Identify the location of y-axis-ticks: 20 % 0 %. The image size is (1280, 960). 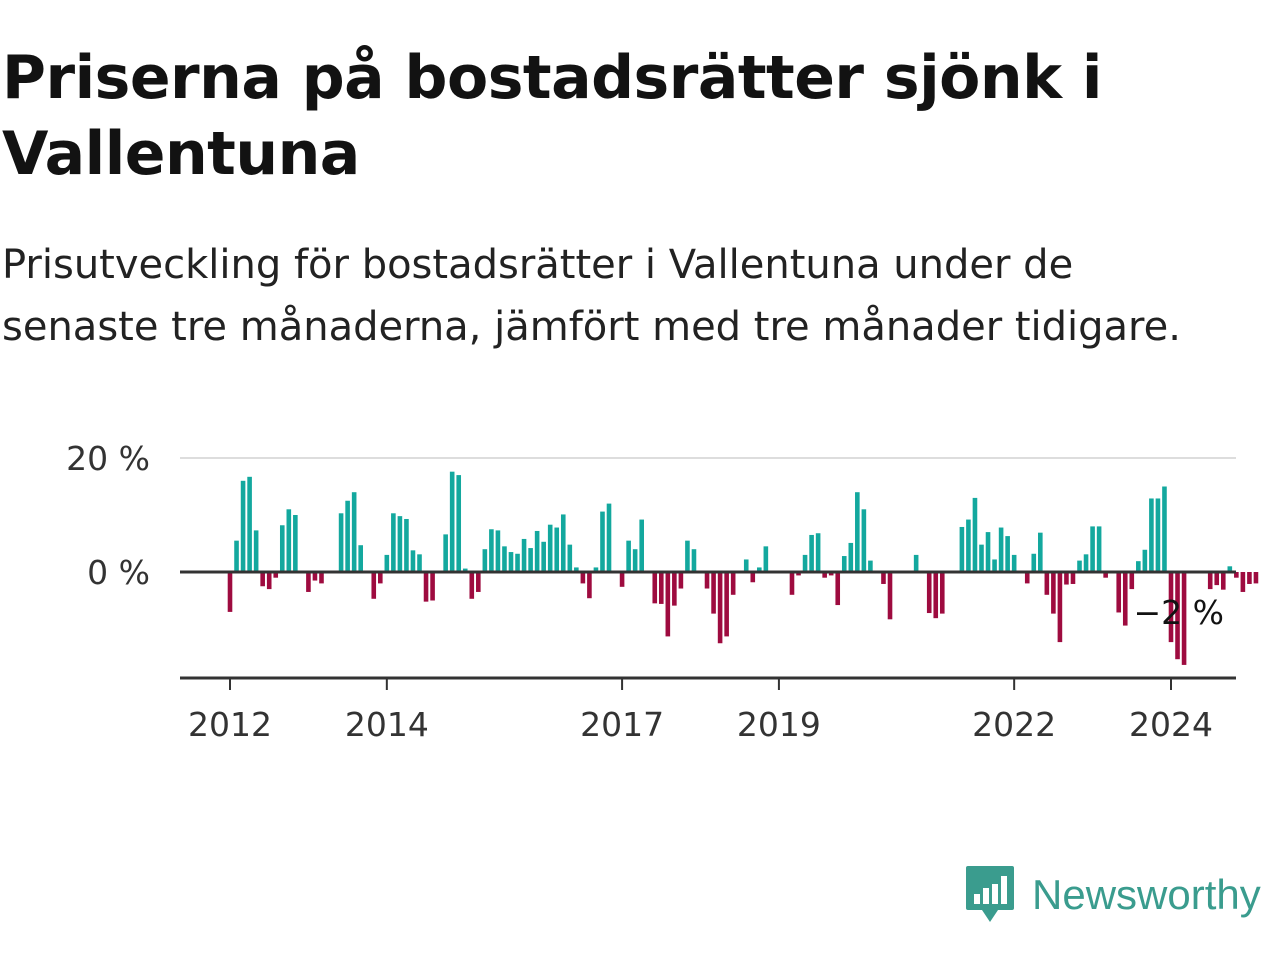
(108, 515).